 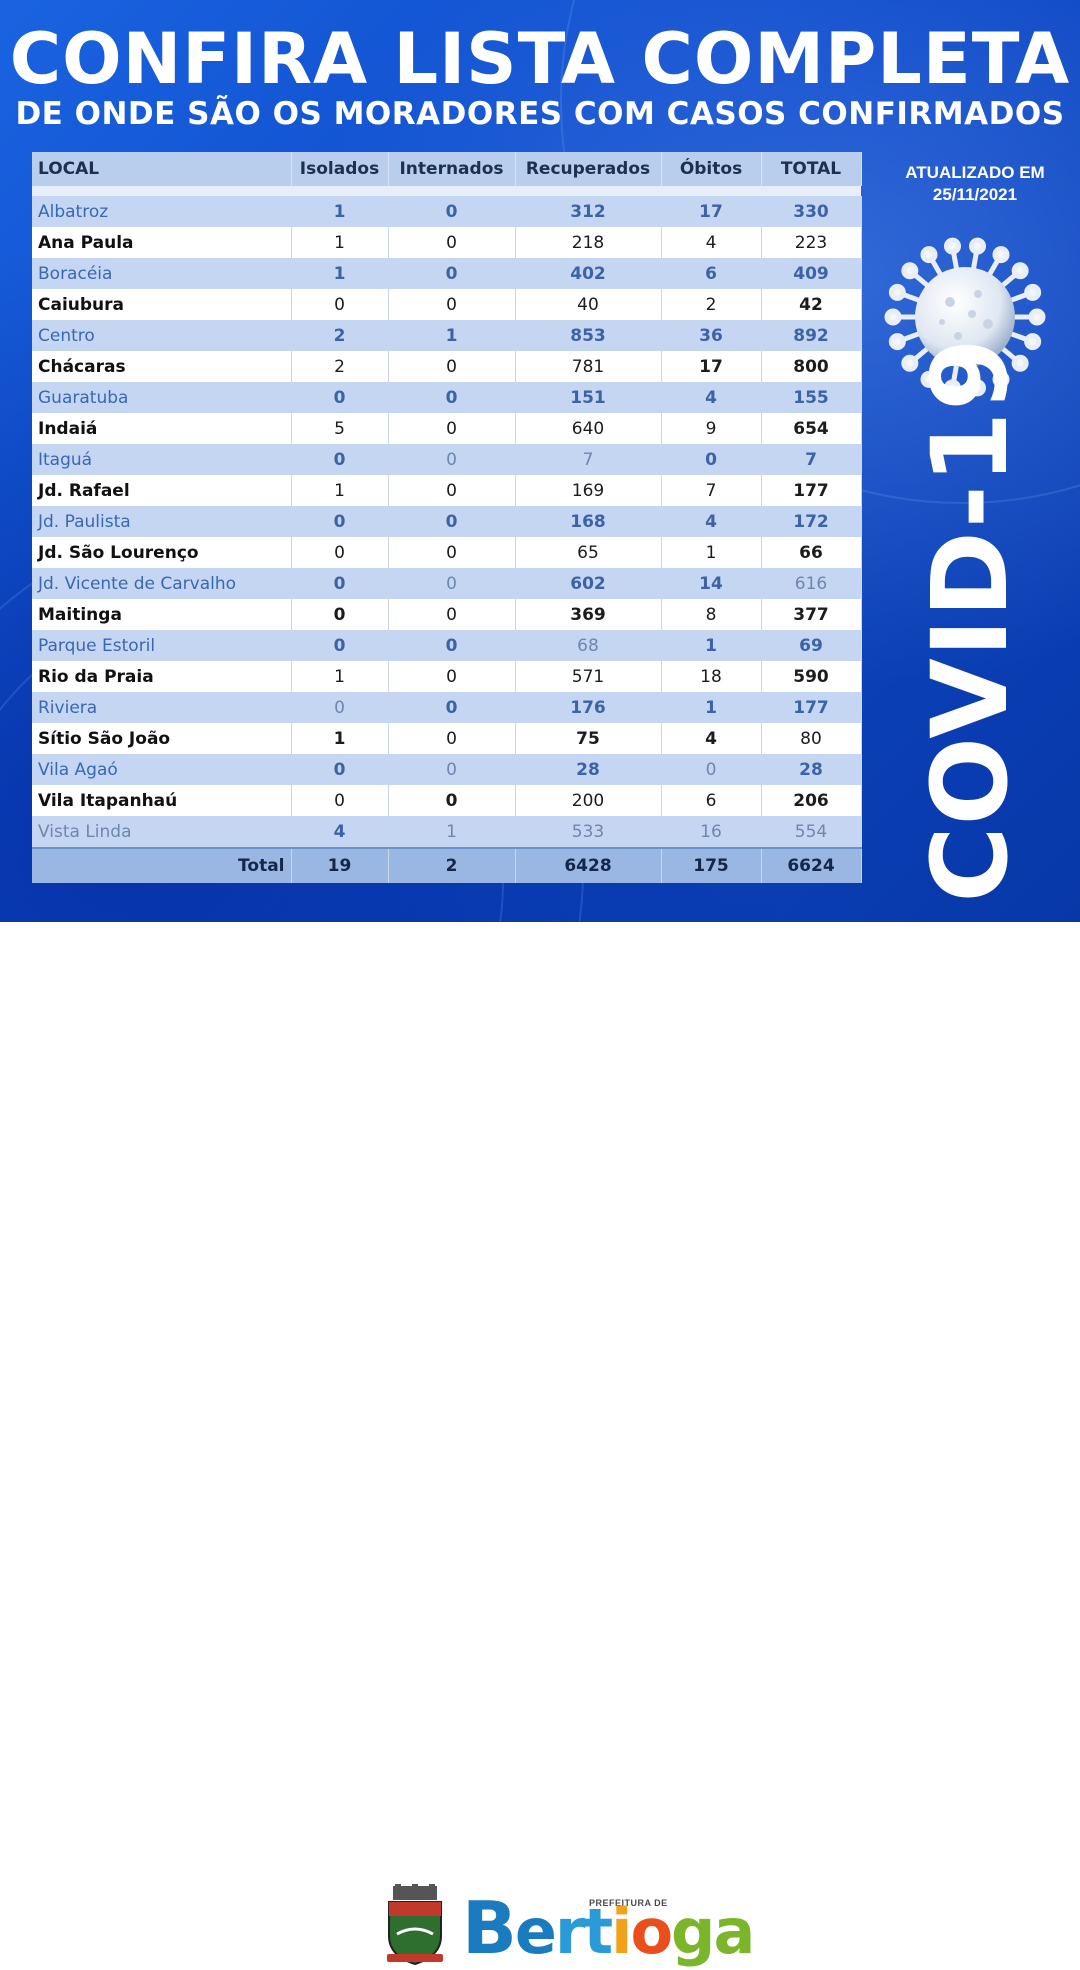 I want to click on cell-obitos: 8, so click(x=711, y=614).